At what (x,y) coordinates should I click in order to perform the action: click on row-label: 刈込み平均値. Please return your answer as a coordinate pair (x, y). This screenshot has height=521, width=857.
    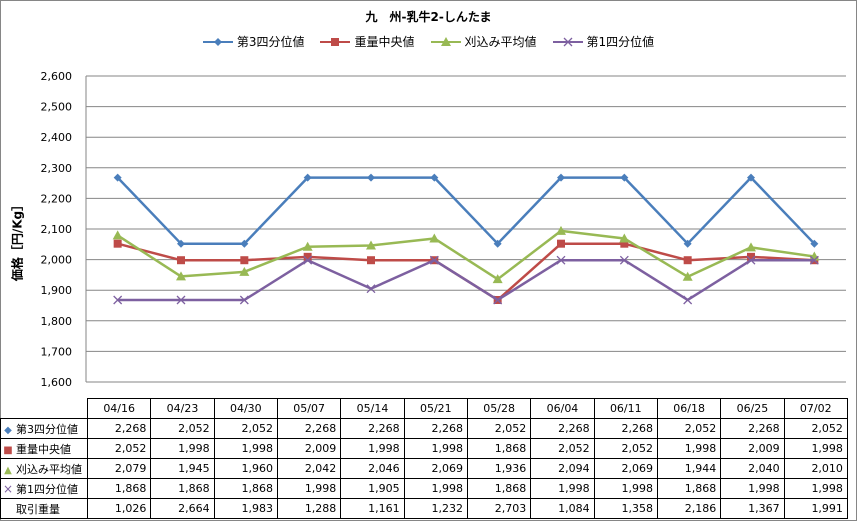
    Looking at the image, I should click on (49, 469).